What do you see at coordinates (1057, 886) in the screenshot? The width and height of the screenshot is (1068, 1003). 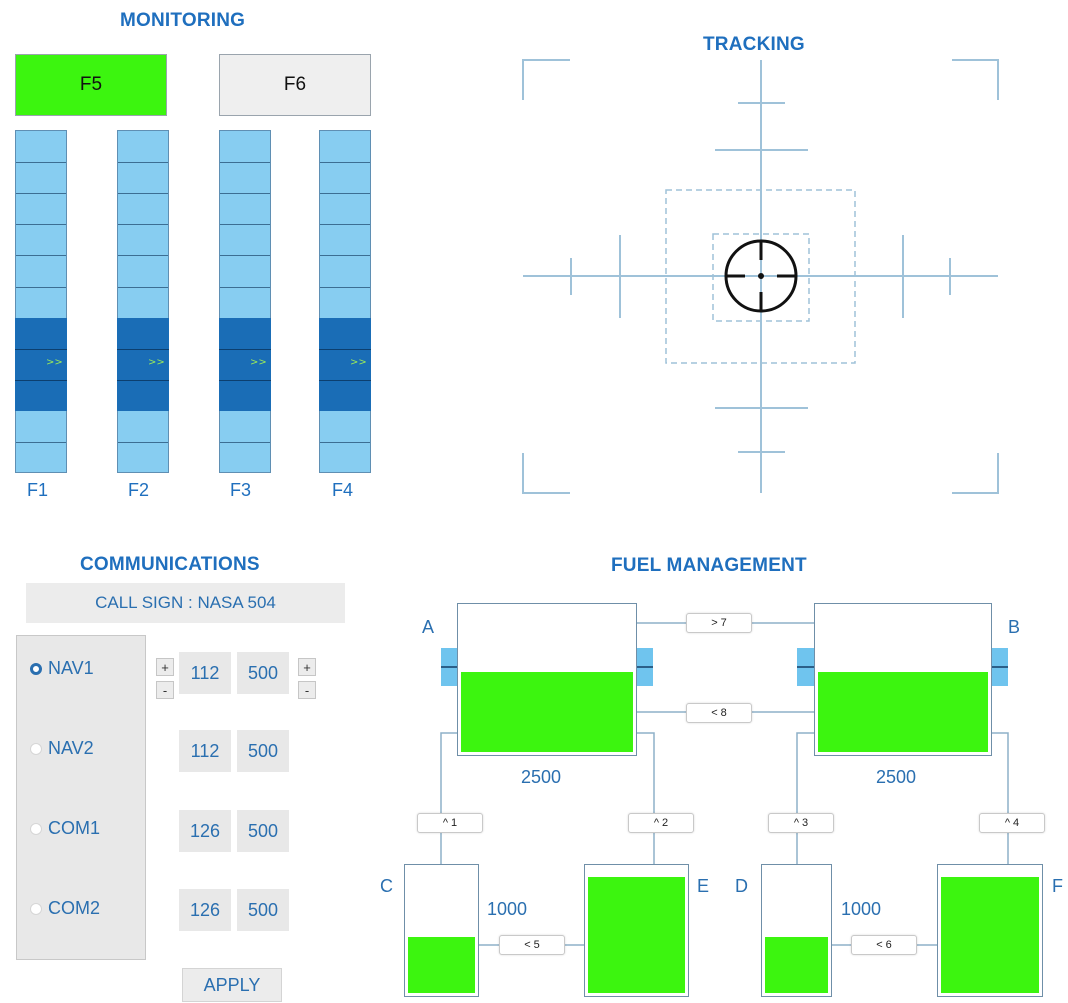 I see `tank-f-label: F` at bounding box center [1057, 886].